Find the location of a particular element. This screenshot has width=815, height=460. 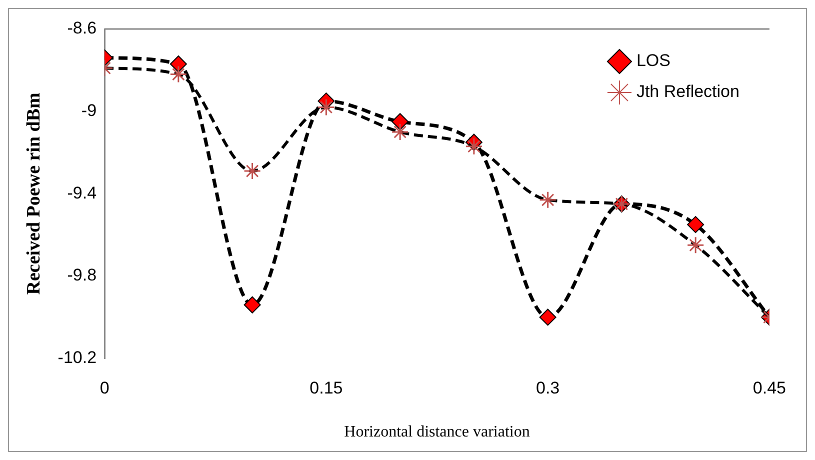

y-tick-label: -9.4 is located at coordinates (82, 192).